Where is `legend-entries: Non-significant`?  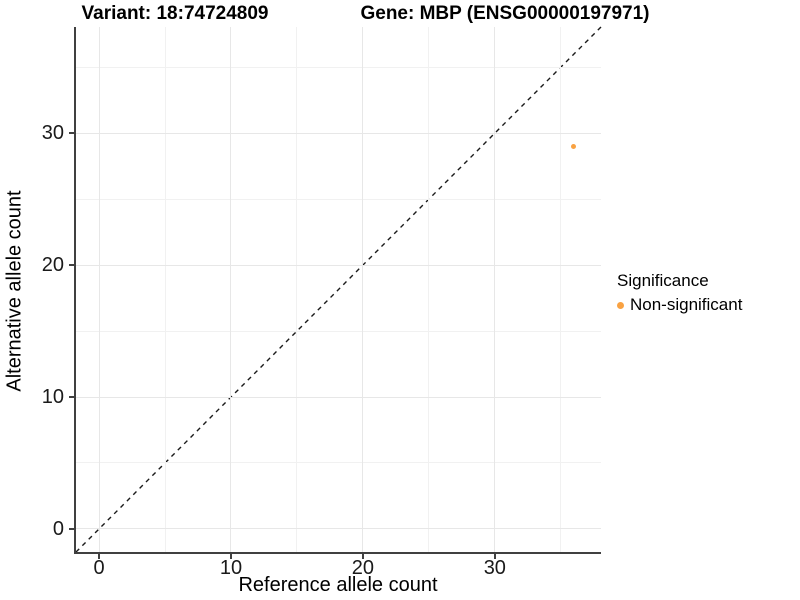
legend-entries: Non-significant is located at coordinates (679, 305).